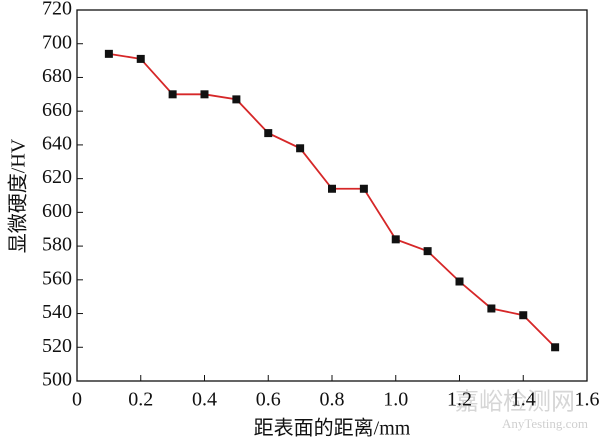 The width and height of the screenshot is (600, 443). I want to click on y-tick-label: 640, so click(57, 144).